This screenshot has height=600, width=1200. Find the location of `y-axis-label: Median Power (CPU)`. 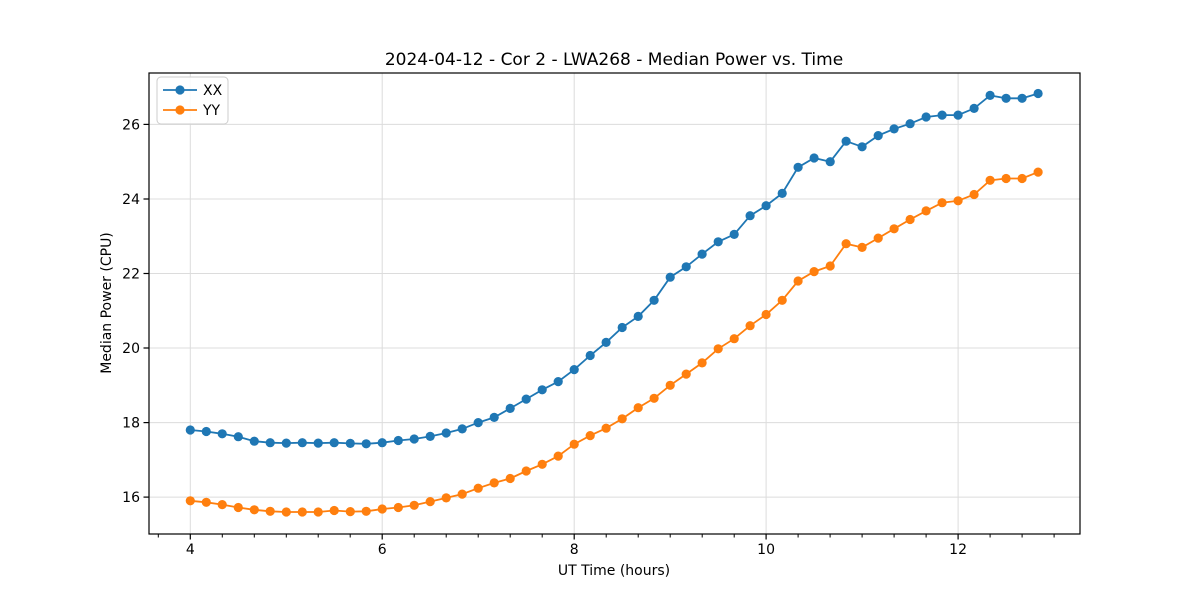

y-axis-label: Median Power (CPU) is located at coordinates (107, 303).